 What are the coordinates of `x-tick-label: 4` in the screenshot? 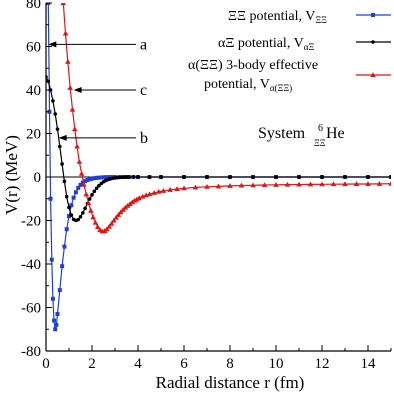 It's located at (138, 364).